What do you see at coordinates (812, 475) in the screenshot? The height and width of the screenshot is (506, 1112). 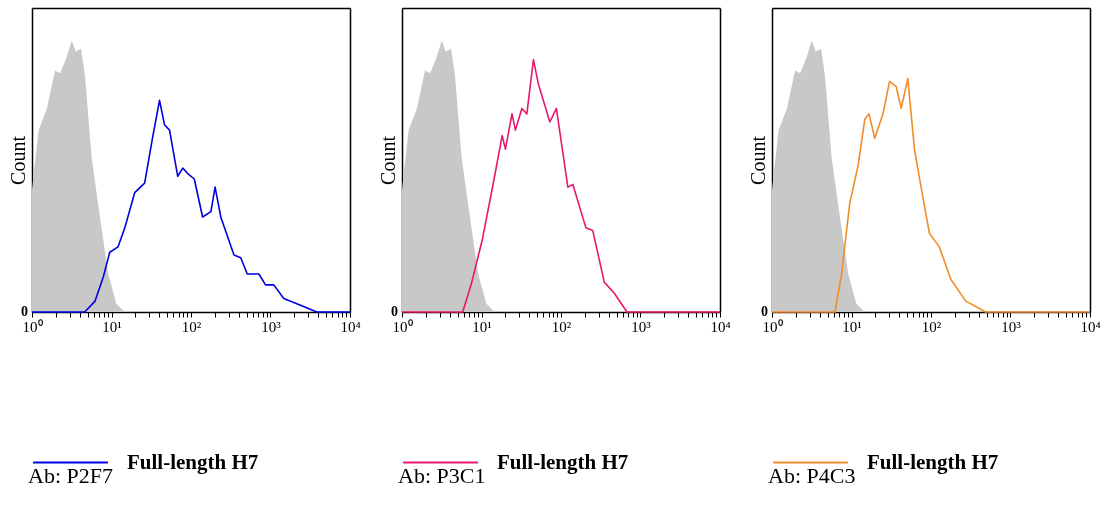 I see `text: Ab: P4C3` at bounding box center [812, 475].